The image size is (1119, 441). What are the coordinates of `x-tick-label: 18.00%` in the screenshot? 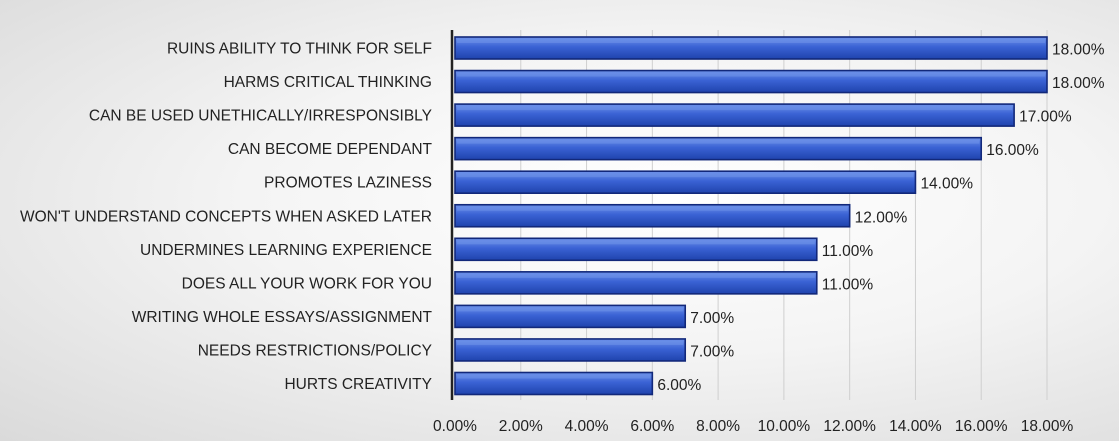 It's located at (1047, 426).